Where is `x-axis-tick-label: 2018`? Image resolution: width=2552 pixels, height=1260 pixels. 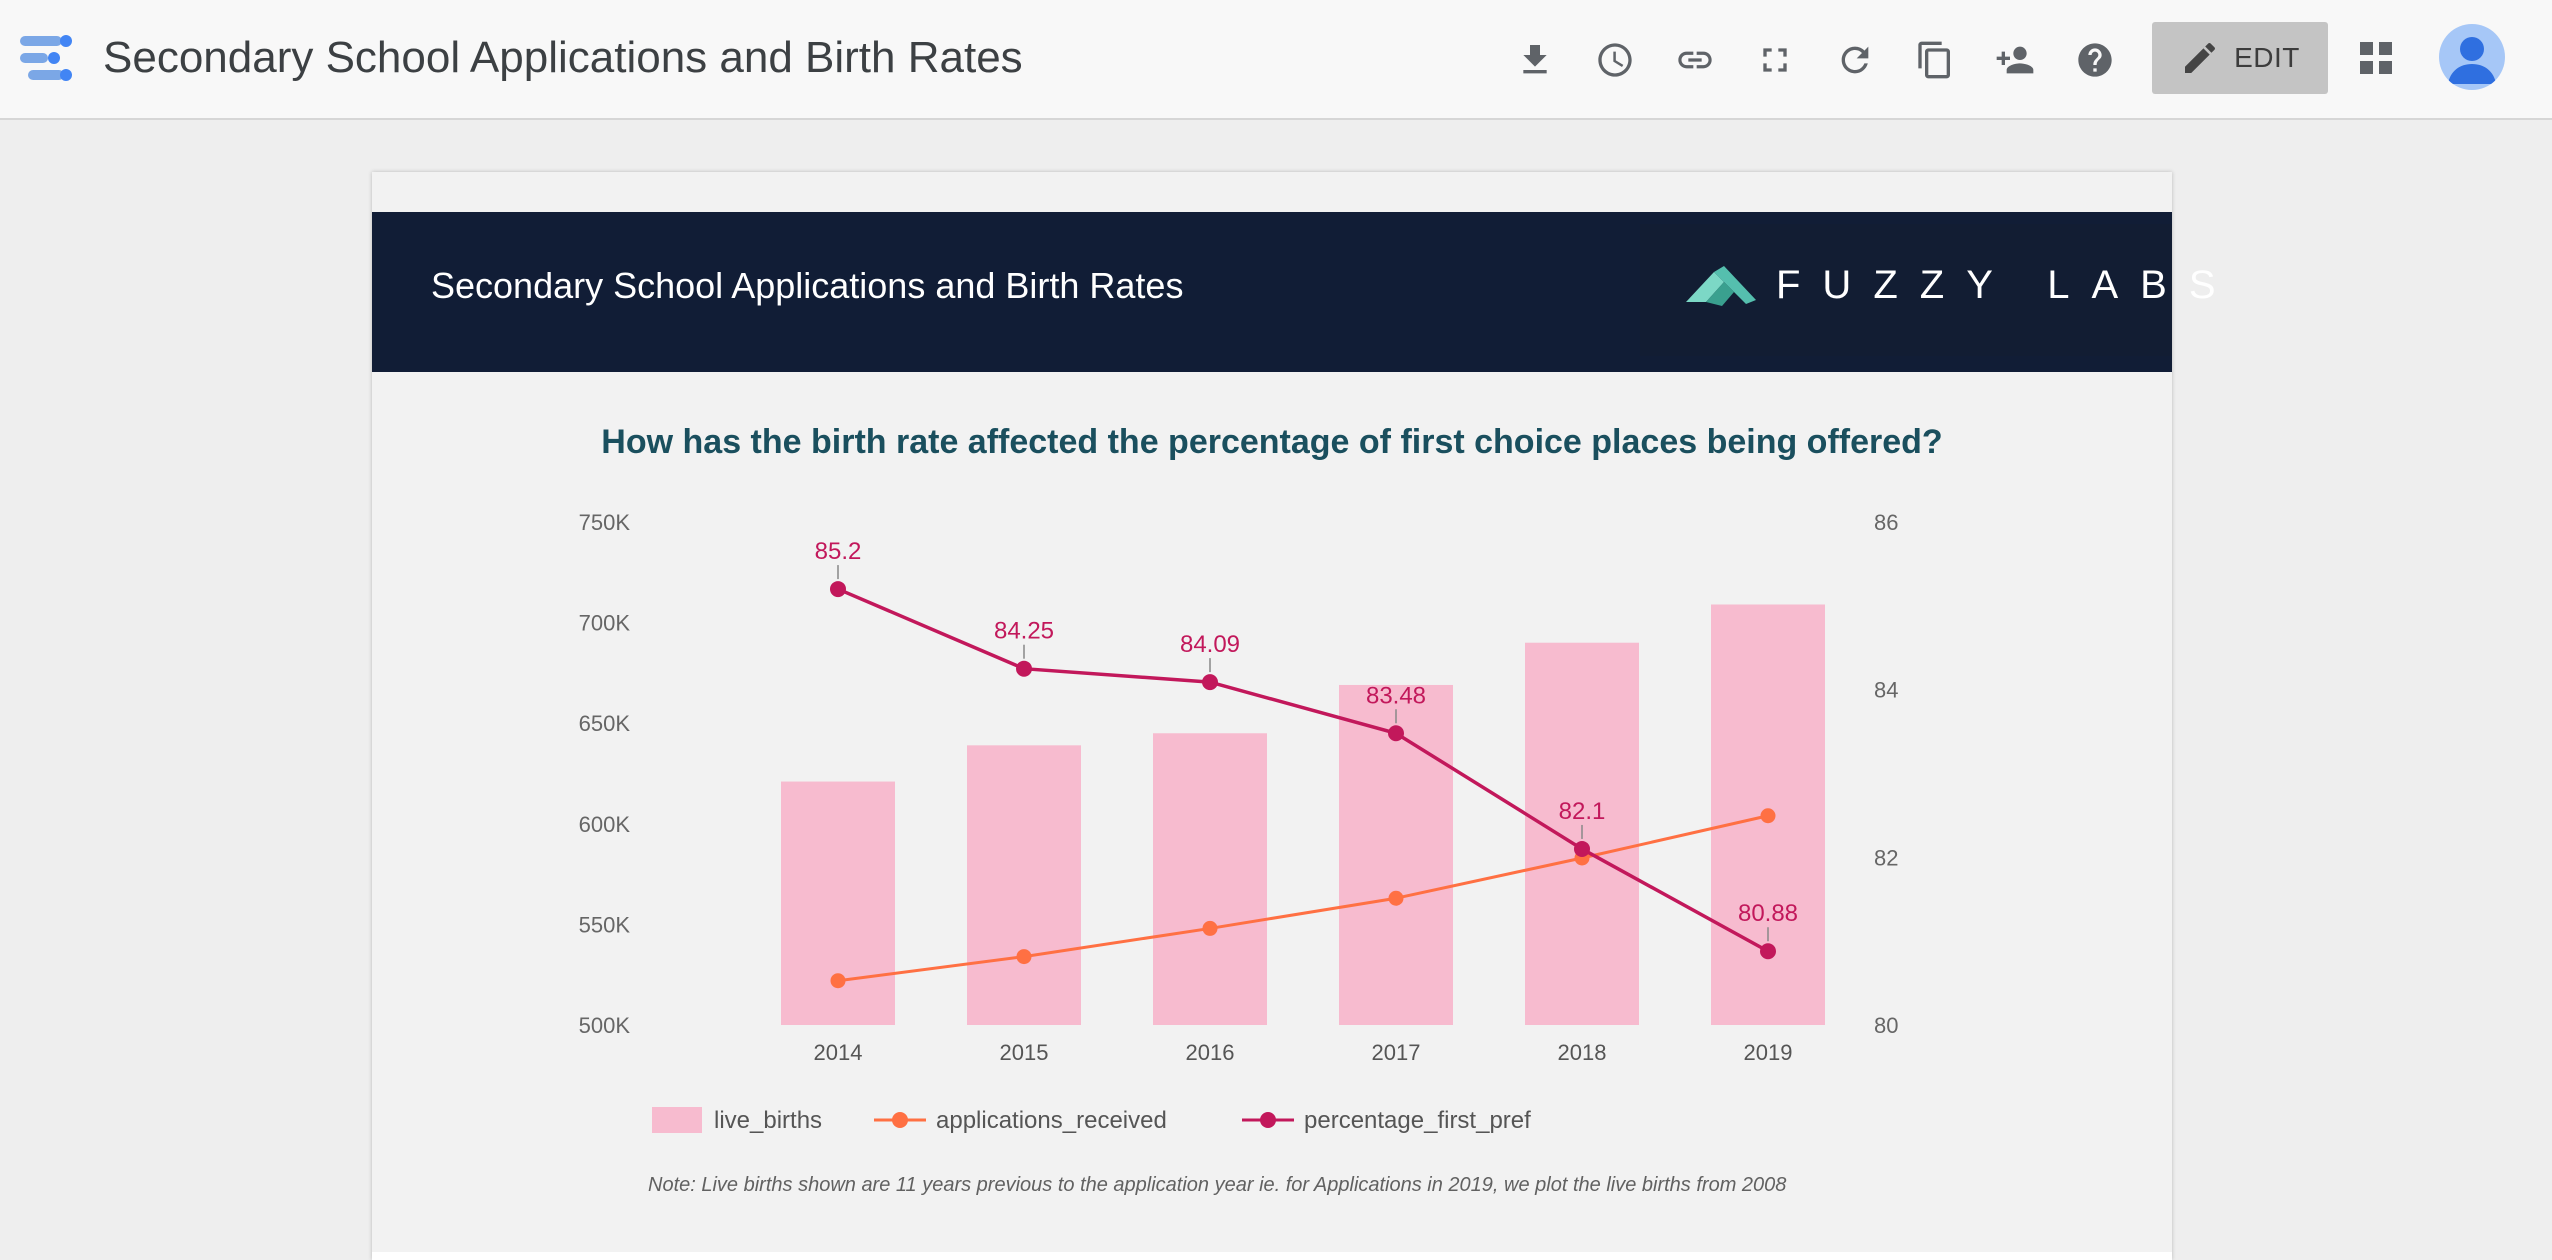
x-axis-tick-label: 2018 is located at coordinates (1582, 1052).